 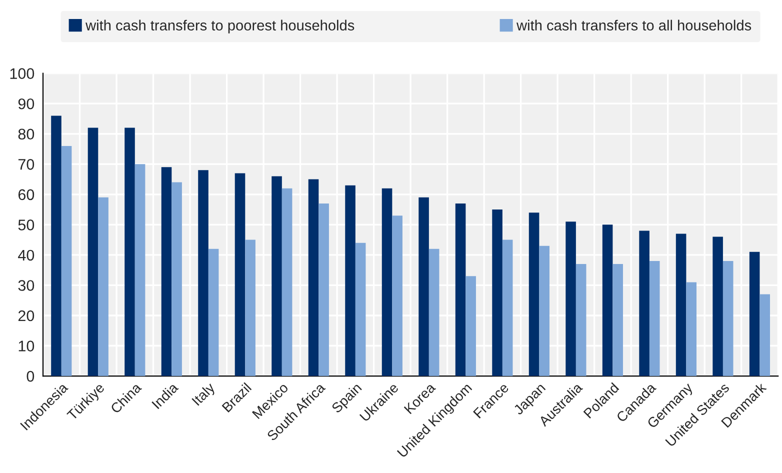 What do you see at coordinates (26, 316) in the screenshot?
I see `y-tick-label: 20` at bounding box center [26, 316].